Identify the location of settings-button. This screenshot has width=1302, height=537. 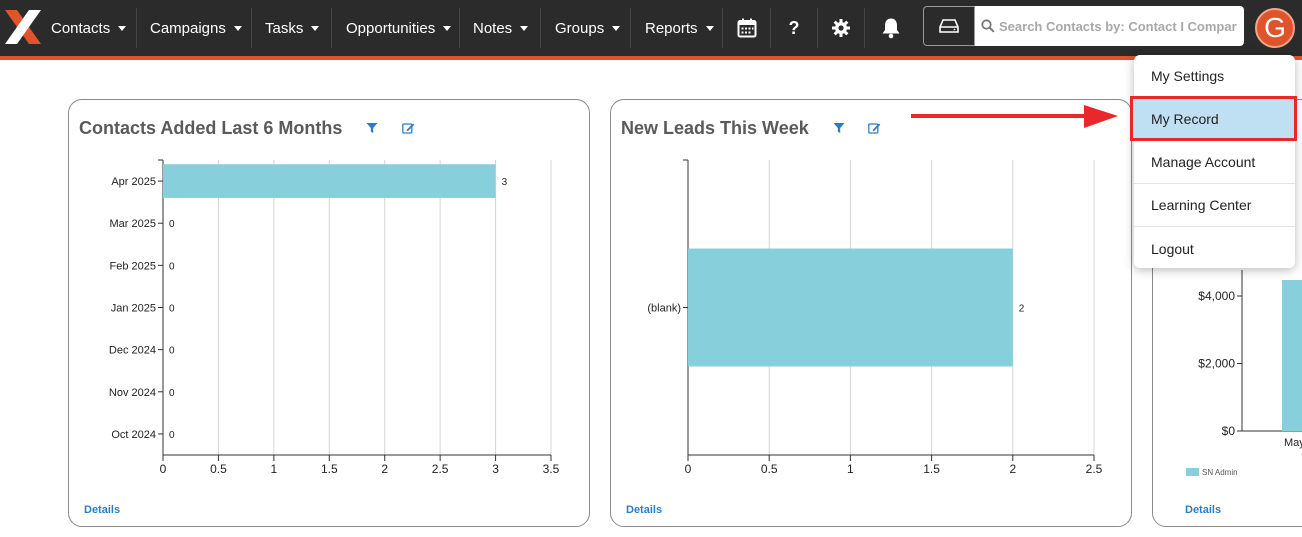
(841, 28).